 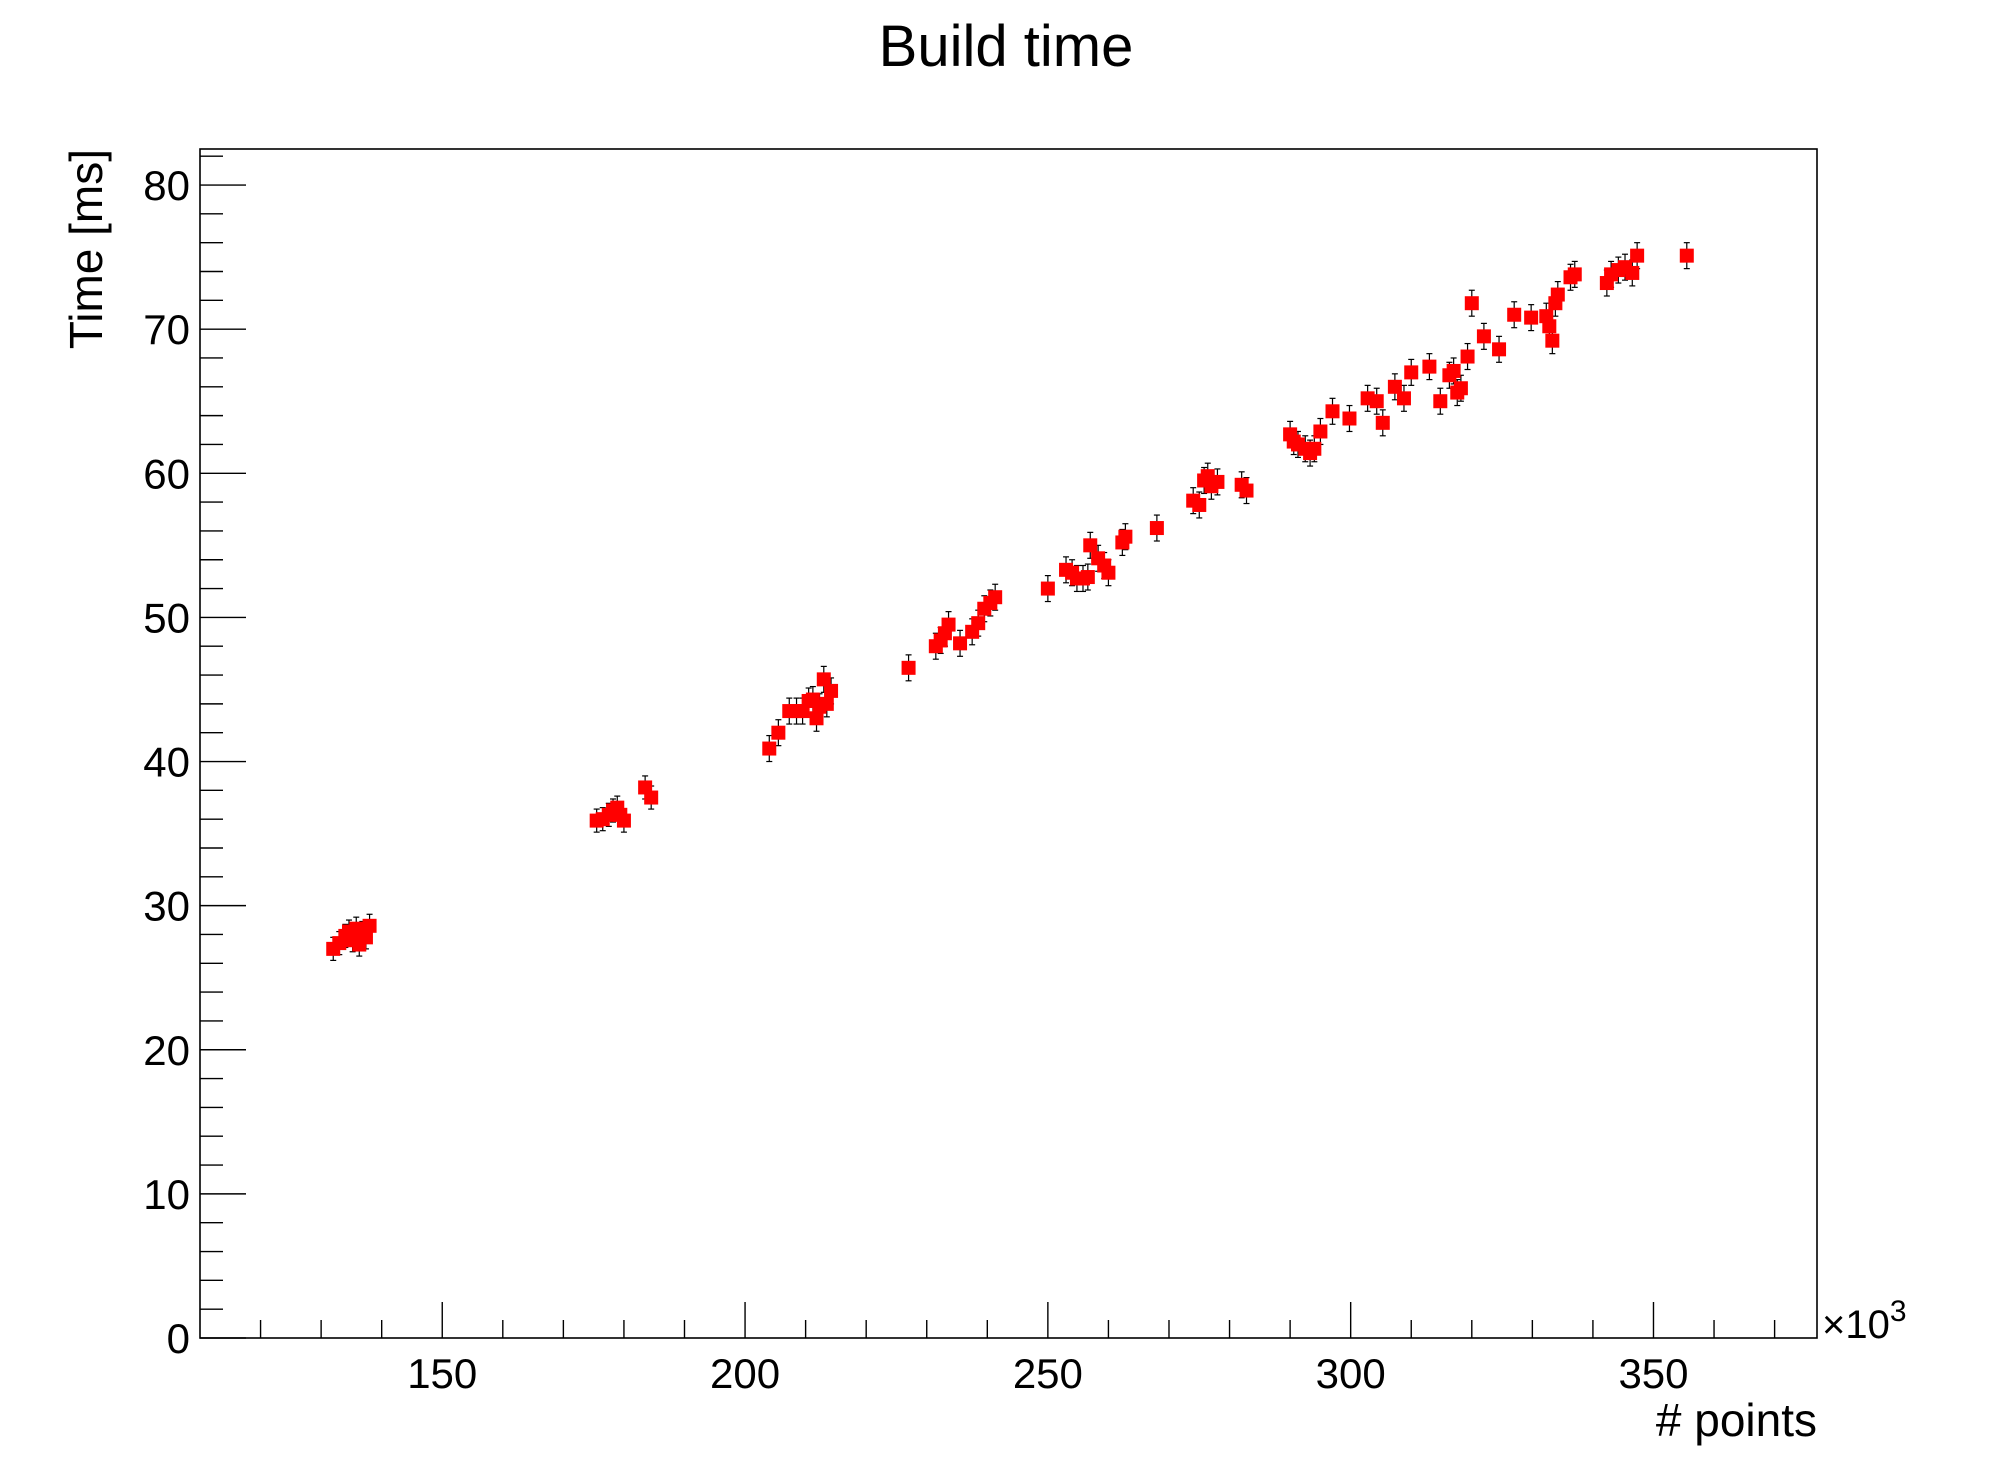 What do you see at coordinates (166, 329) in the screenshot?
I see `y-tick-label: 70` at bounding box center [166, 329].